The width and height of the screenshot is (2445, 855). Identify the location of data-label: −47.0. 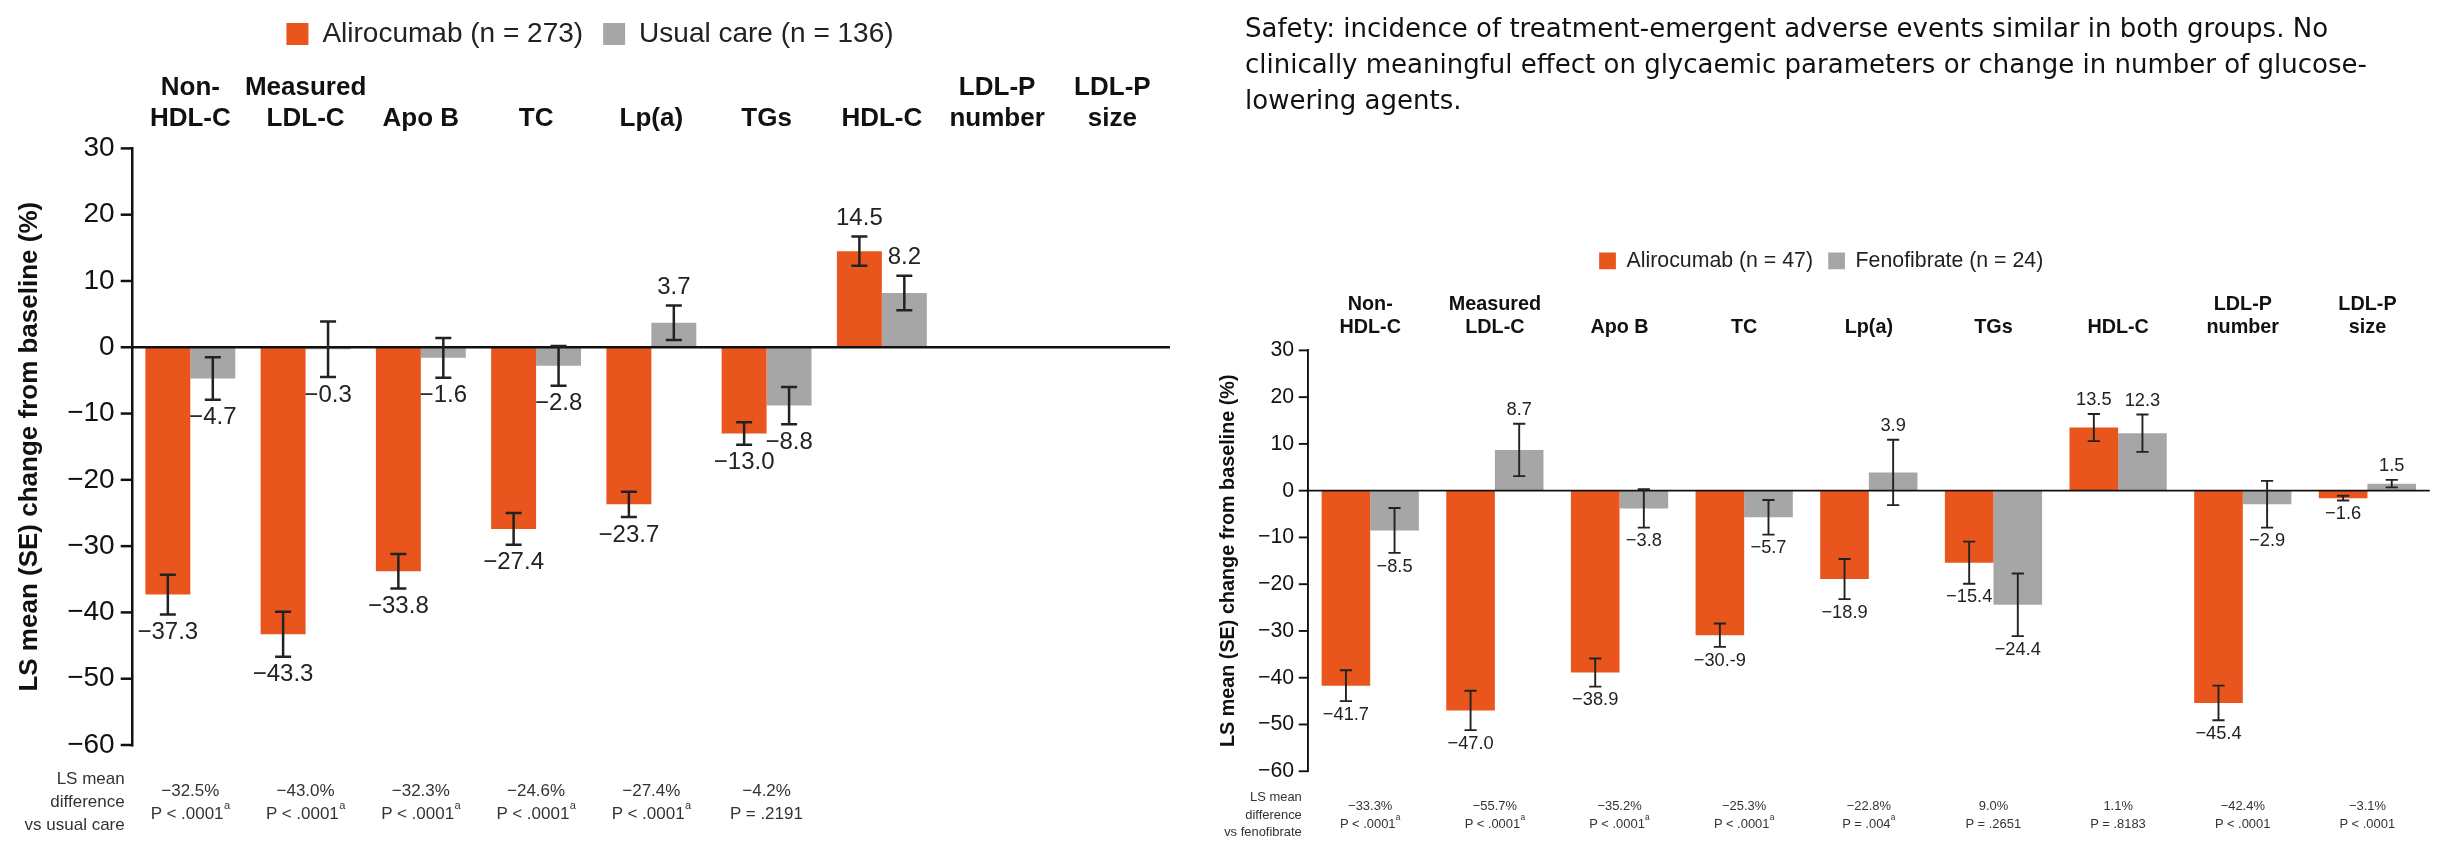
(1470, 742).